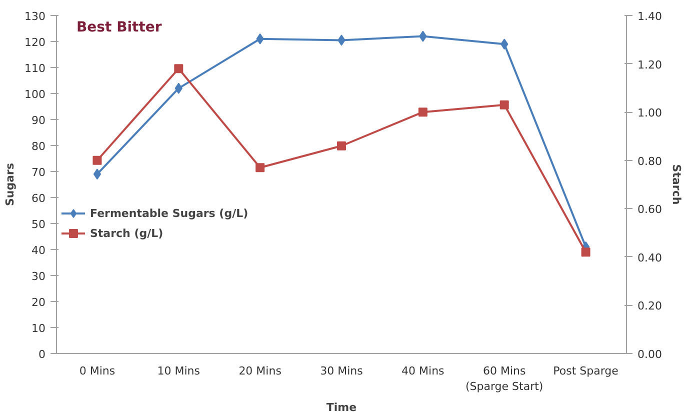 The height and width of the screenshot is (417, 685). Describe the element at coordinates (127, 233) in the screenshot. I see `legend-label: Starch (g/L)` at that location.